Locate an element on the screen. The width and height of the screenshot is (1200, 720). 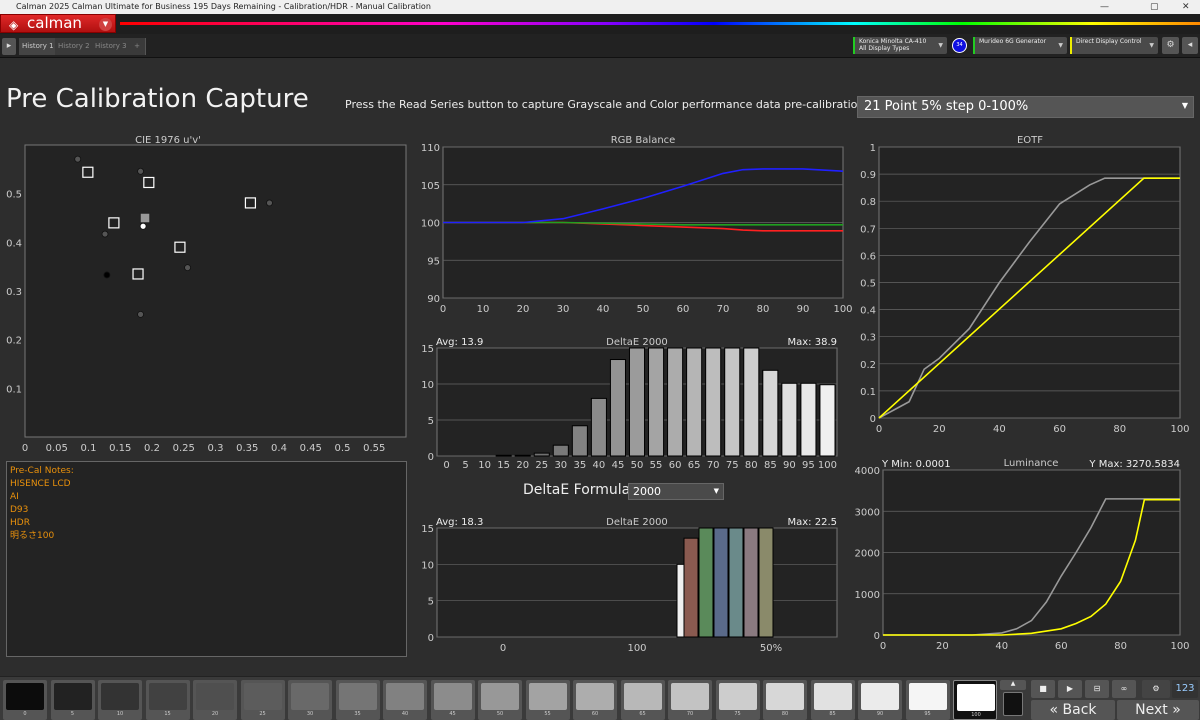
y-tick-label: 15 is located at coordinates (427, 529).